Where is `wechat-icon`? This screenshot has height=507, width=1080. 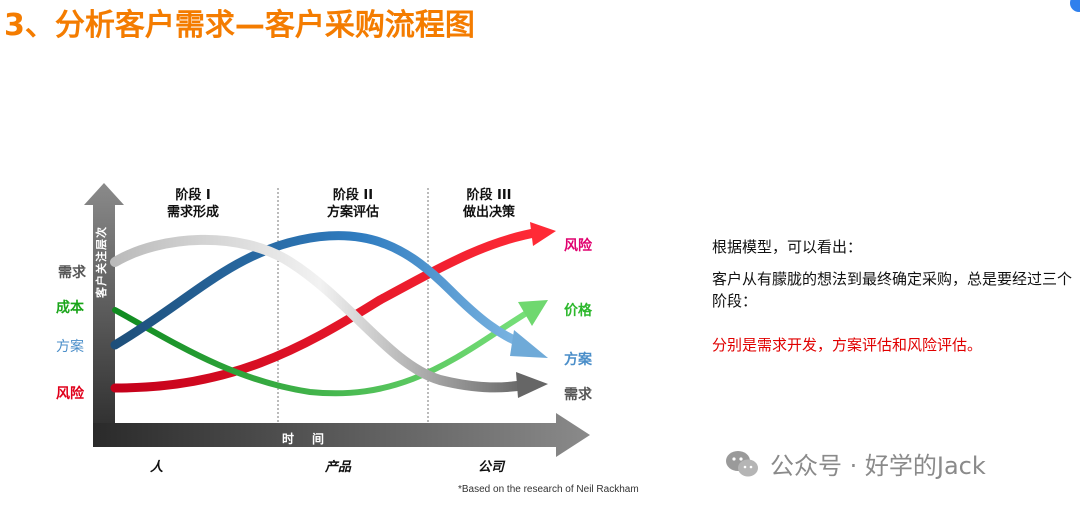
wechat-icon is located at coordinates (742, 463).